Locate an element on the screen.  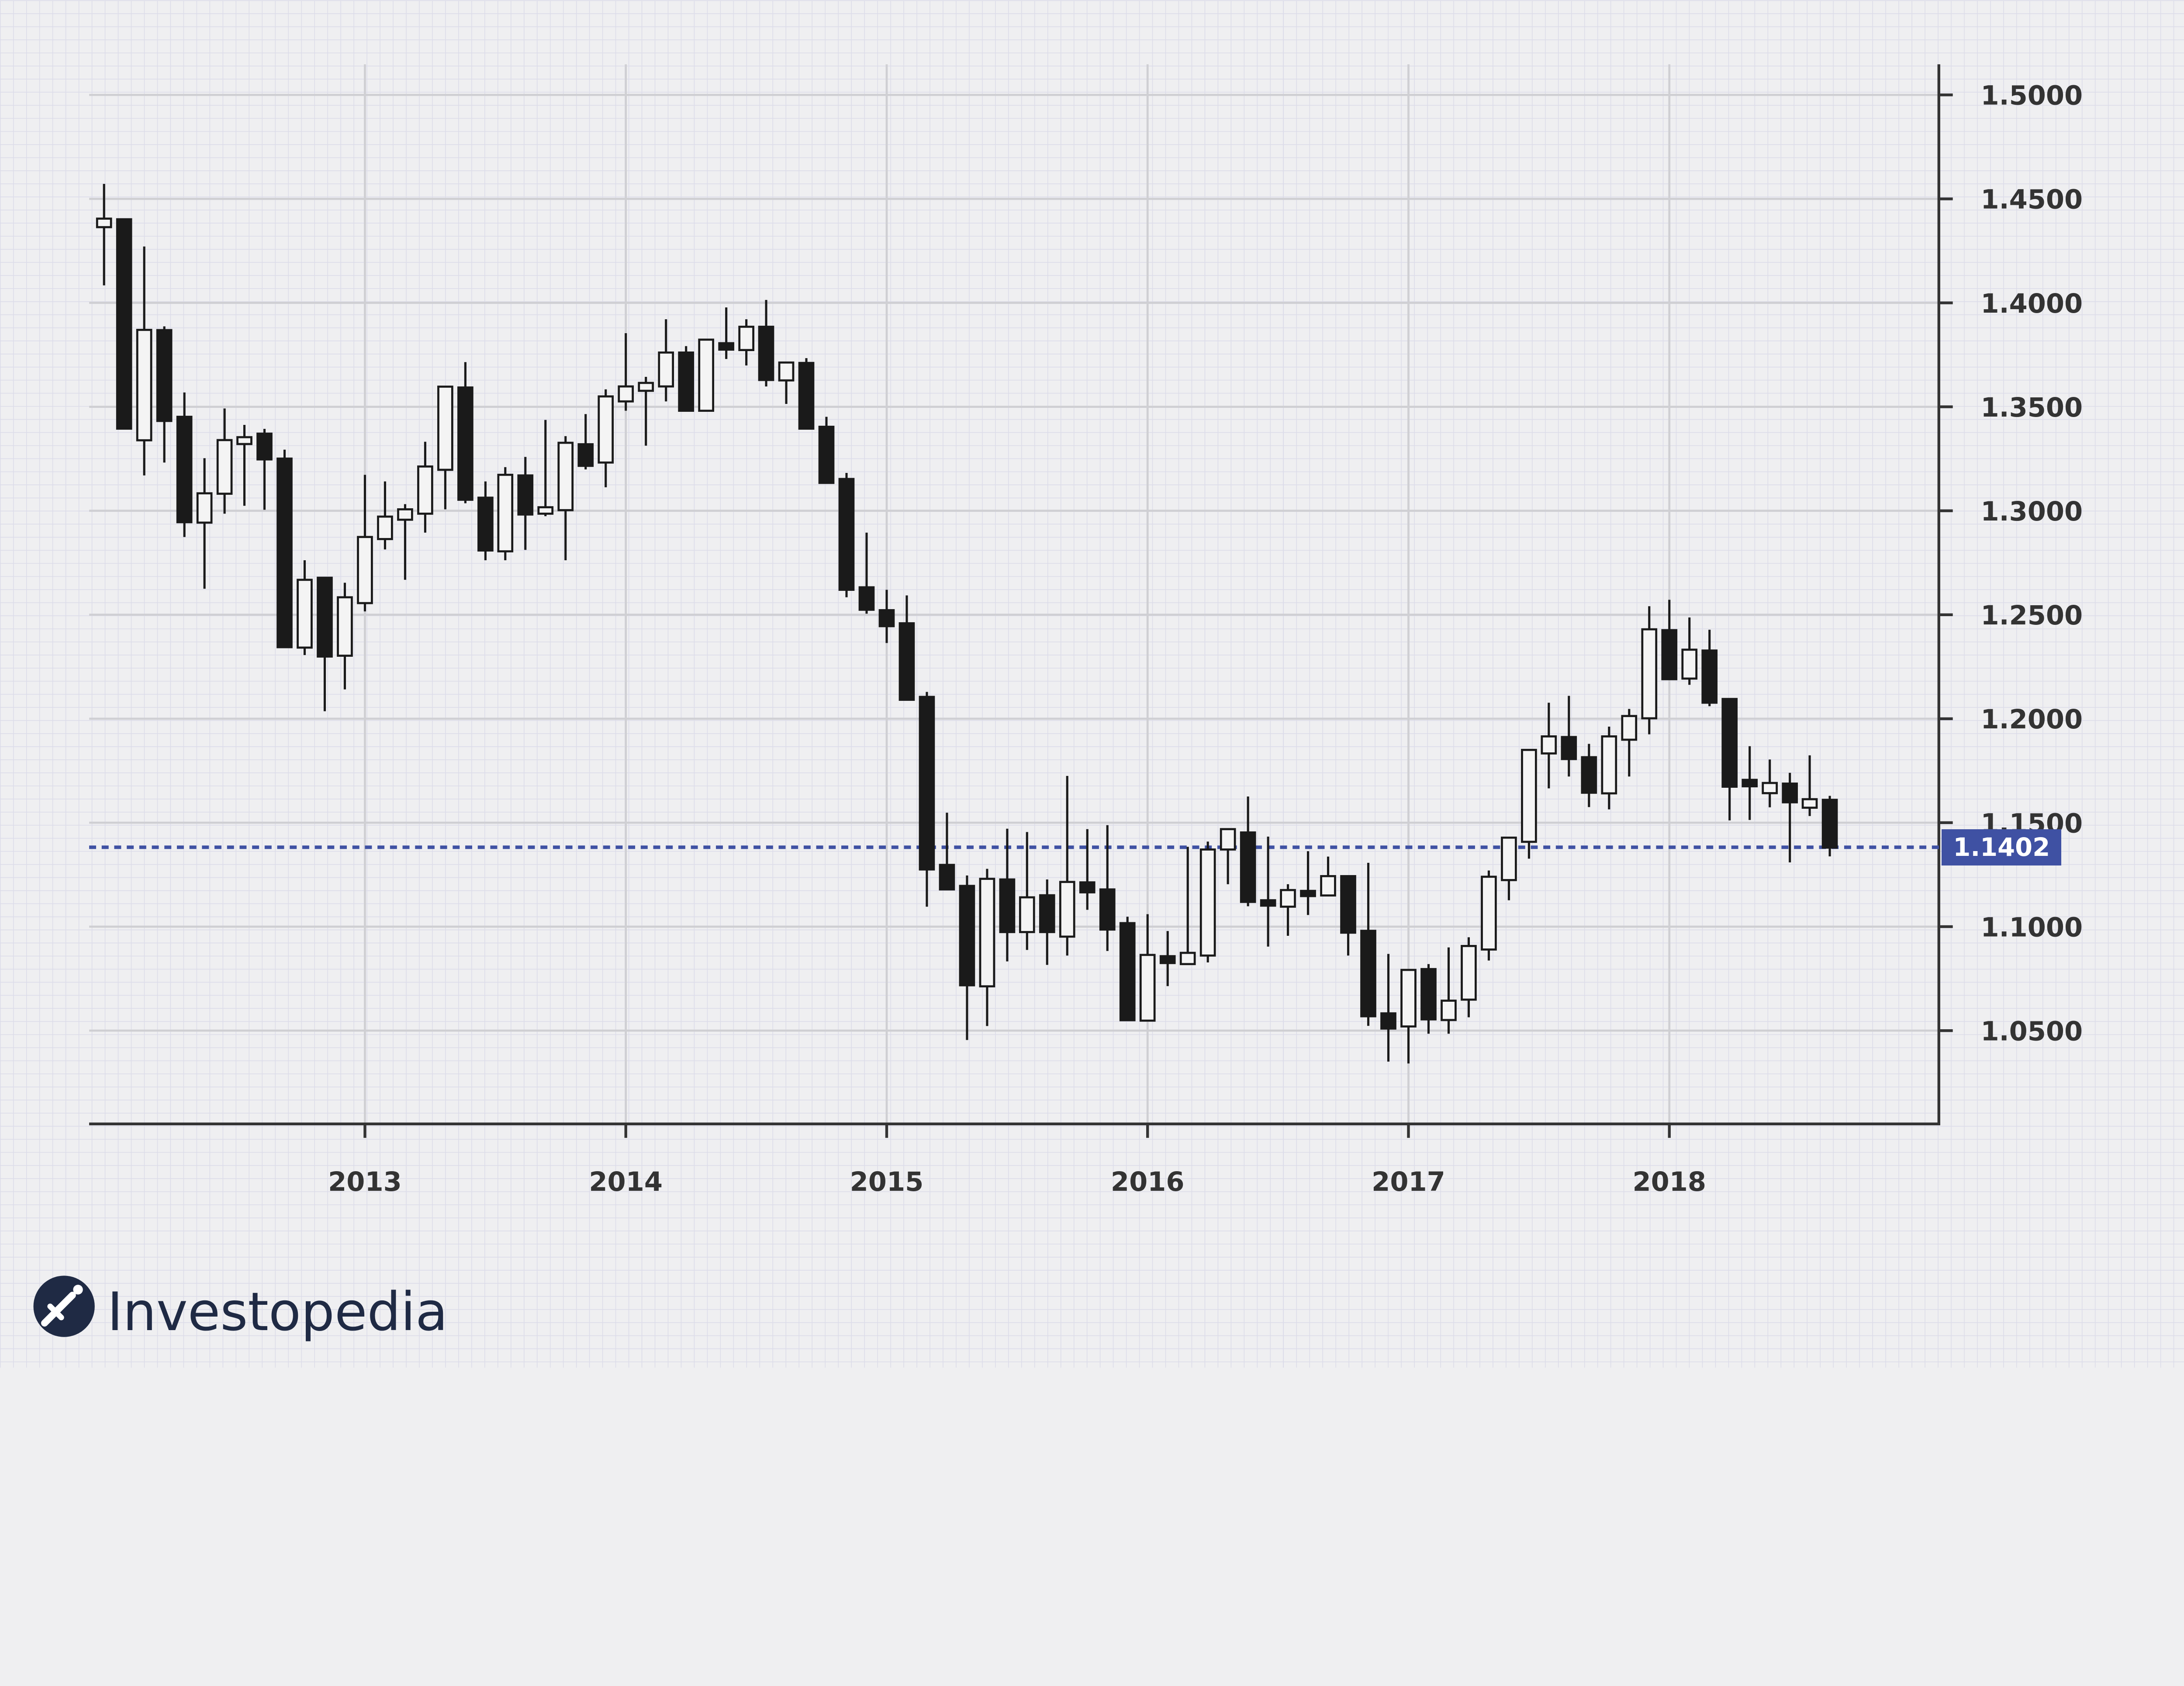
current-price-label: 1.1402 is located at coordinates (2001, 847).